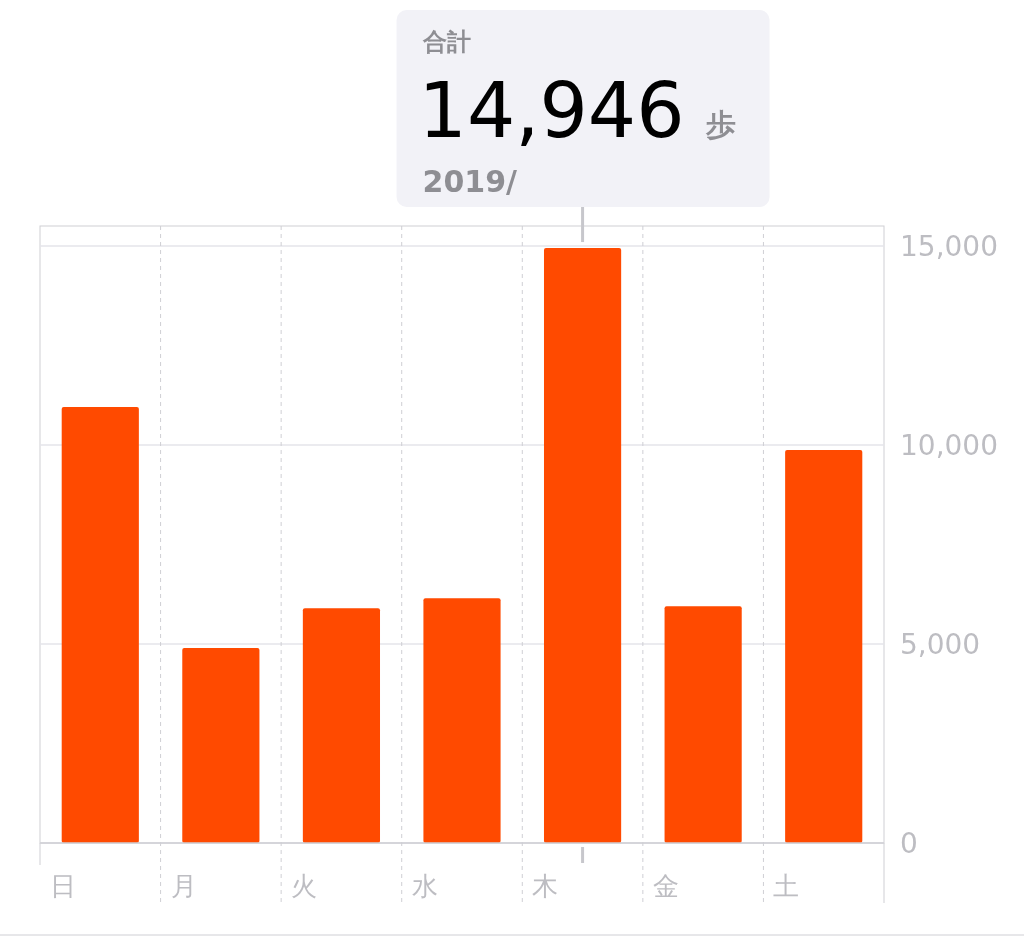  I want to click on x-tick-label: 日, so click(63, 886).